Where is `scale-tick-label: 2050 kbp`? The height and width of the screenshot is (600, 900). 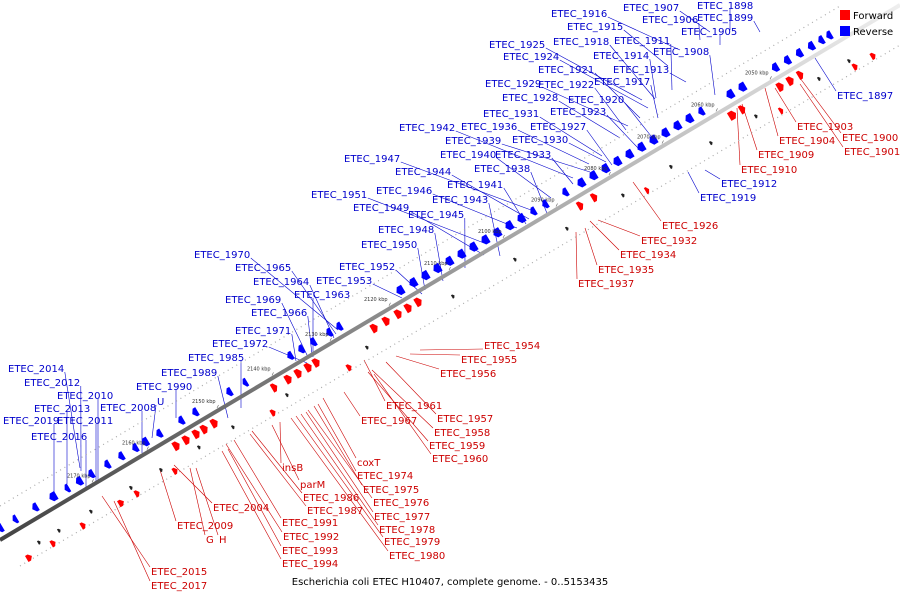
scale-tick-label: 2050 kbp is located at coordinates (757, 73).